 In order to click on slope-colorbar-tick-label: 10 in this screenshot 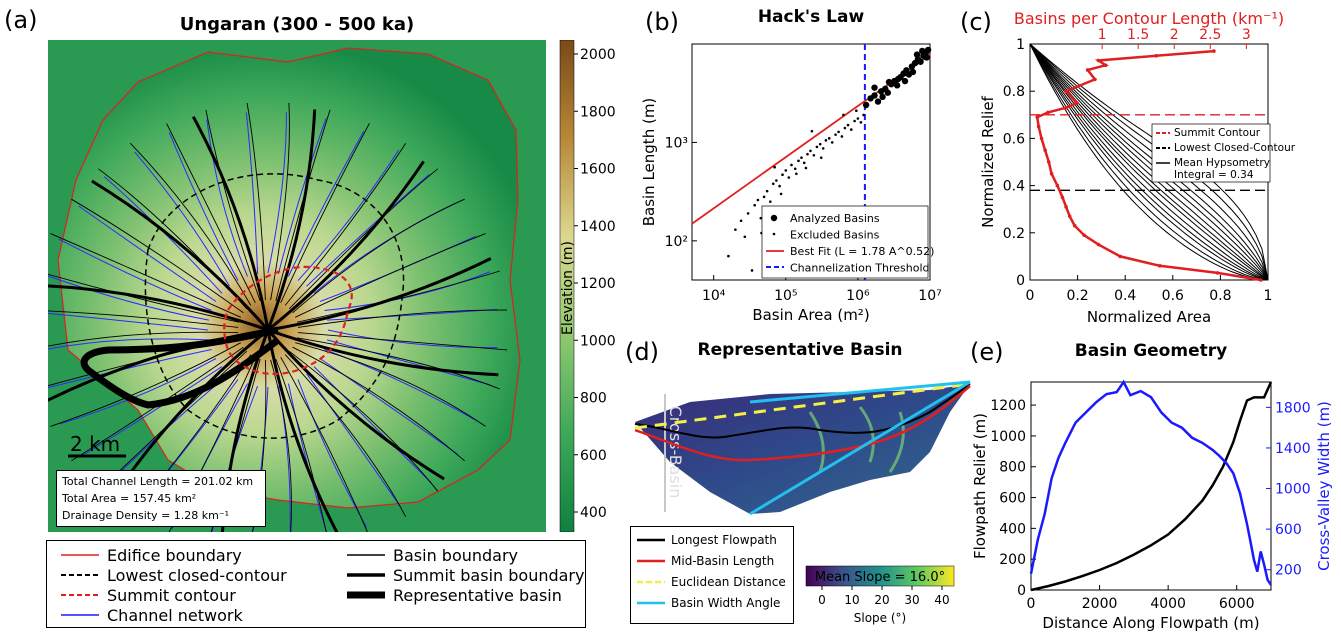, I will do `click(851, 600)`.